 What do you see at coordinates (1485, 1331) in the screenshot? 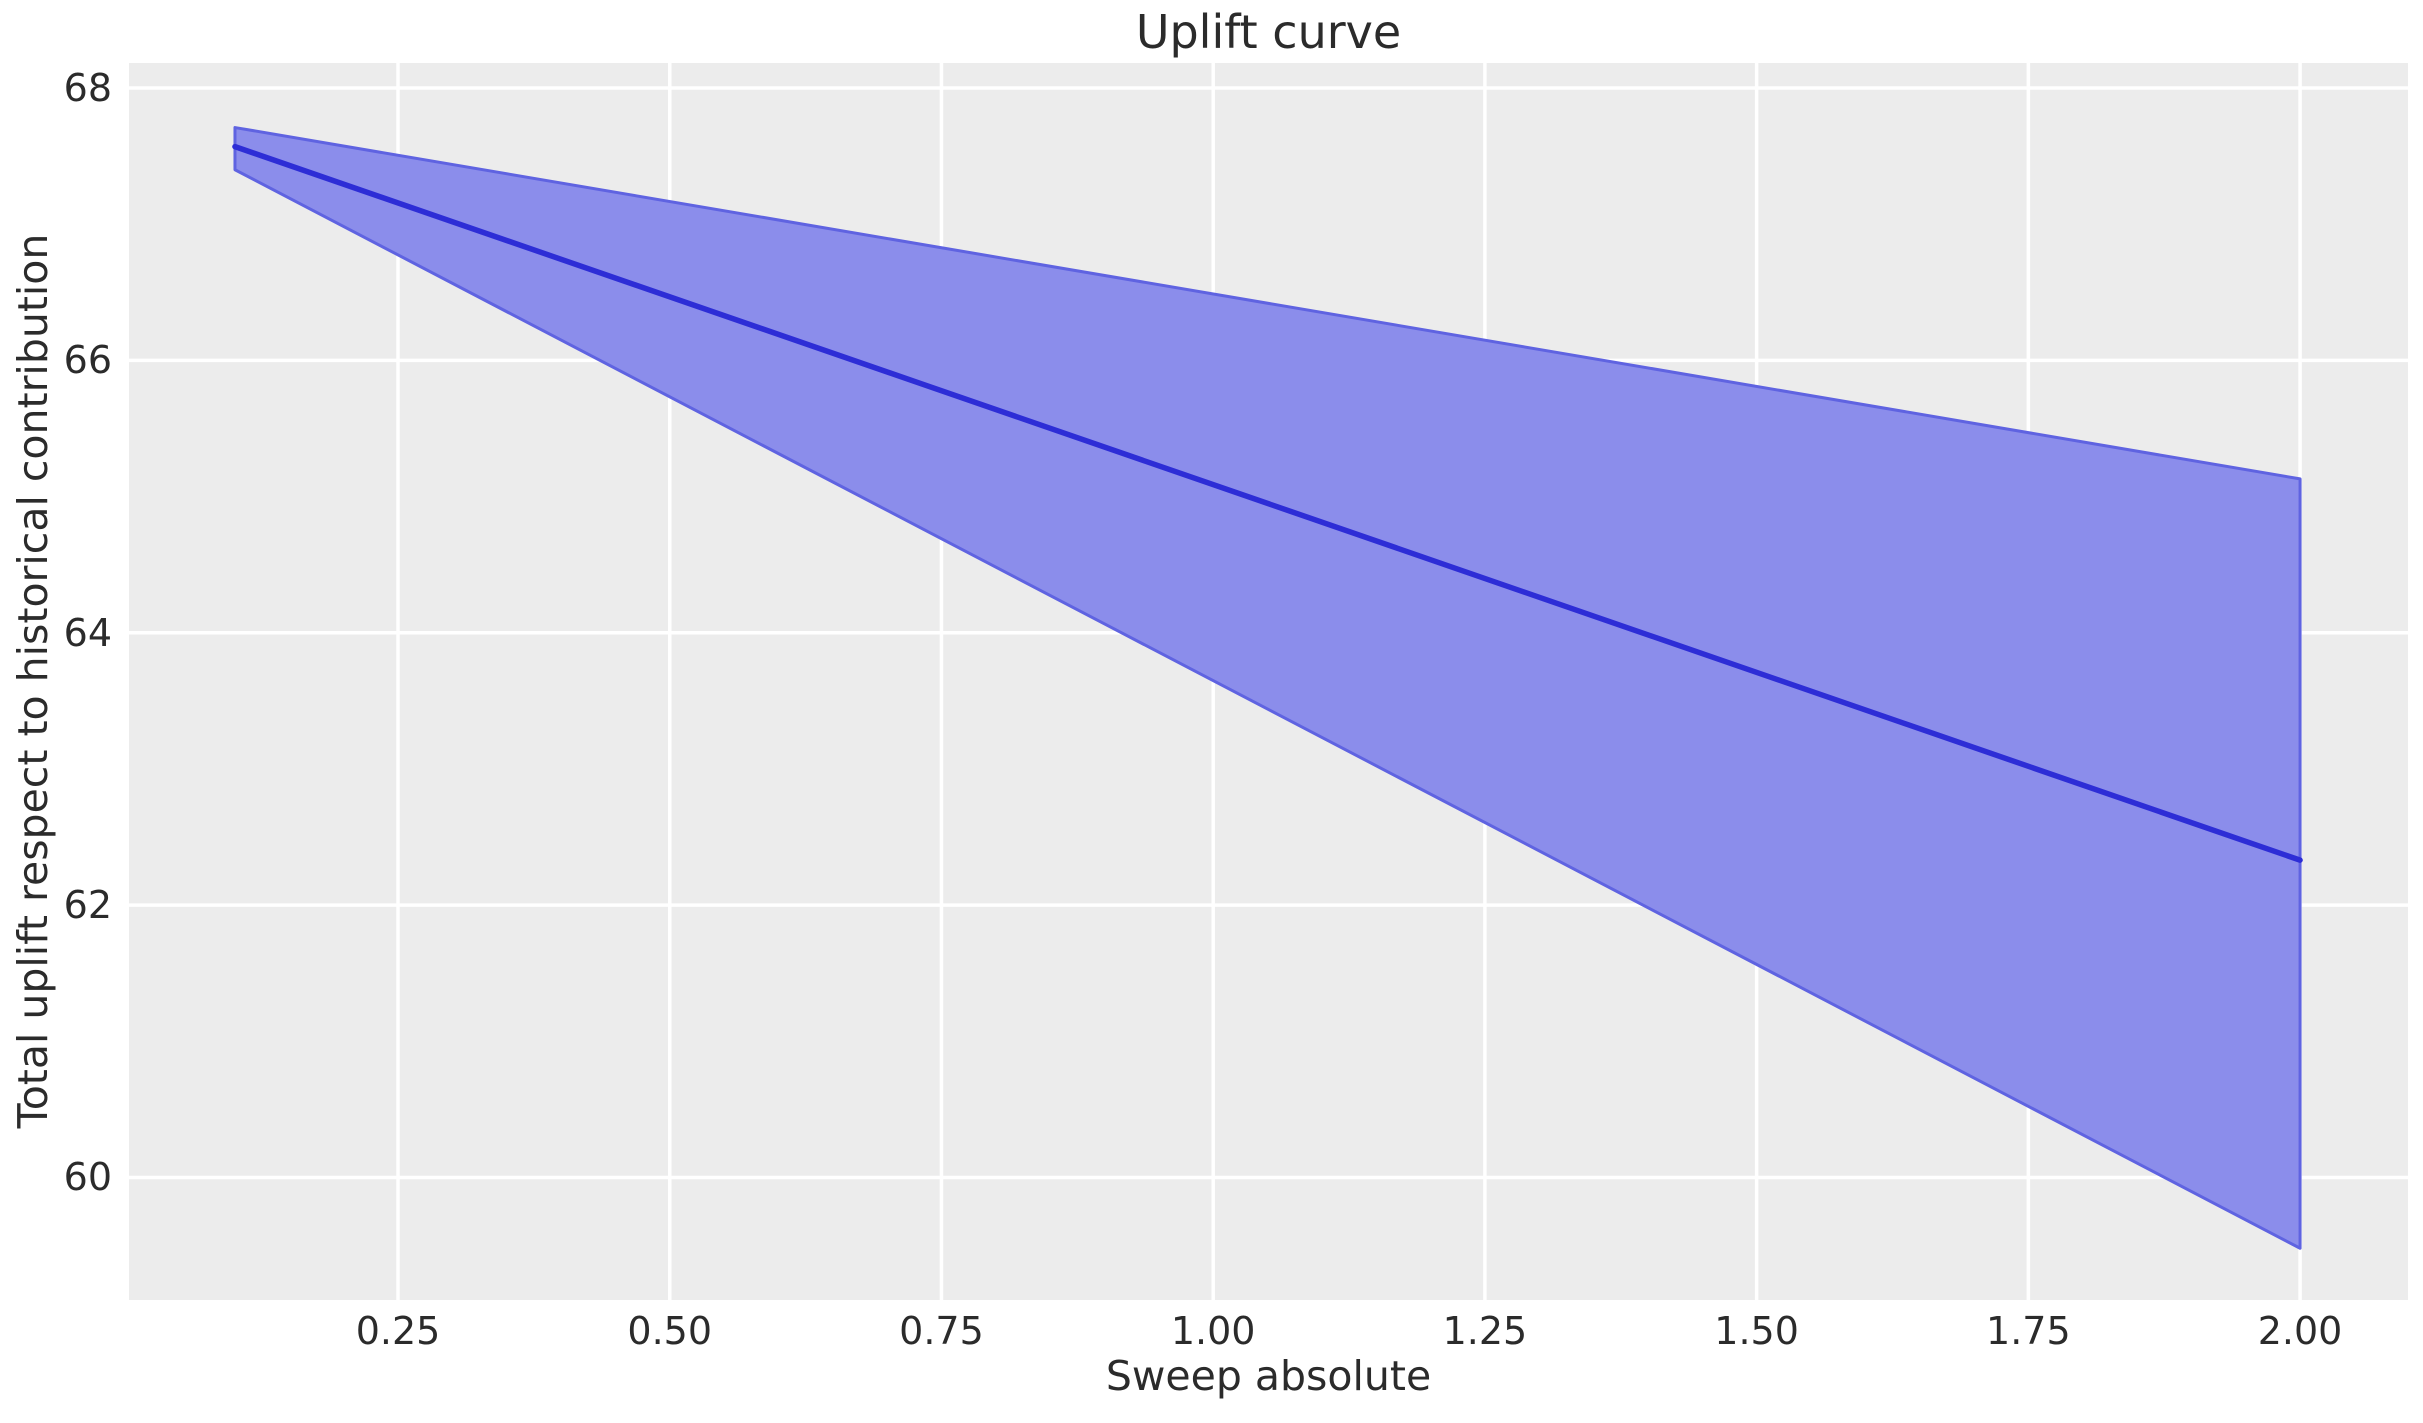
I see `x-tick-label: 1.25` at bounding box center [1485, 1331].